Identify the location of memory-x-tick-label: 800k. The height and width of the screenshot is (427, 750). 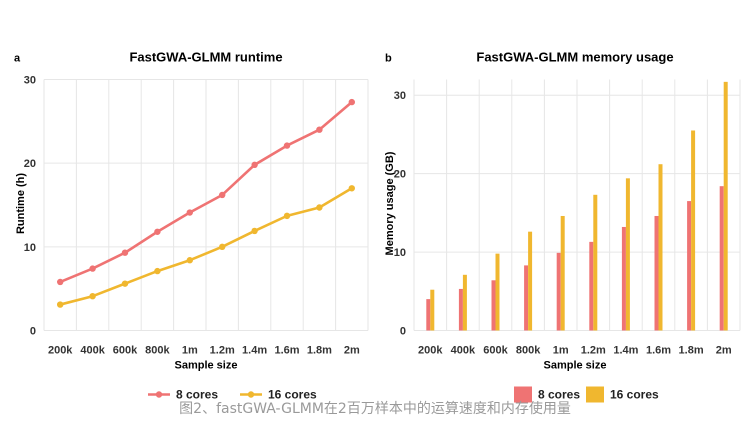
(528, 351).